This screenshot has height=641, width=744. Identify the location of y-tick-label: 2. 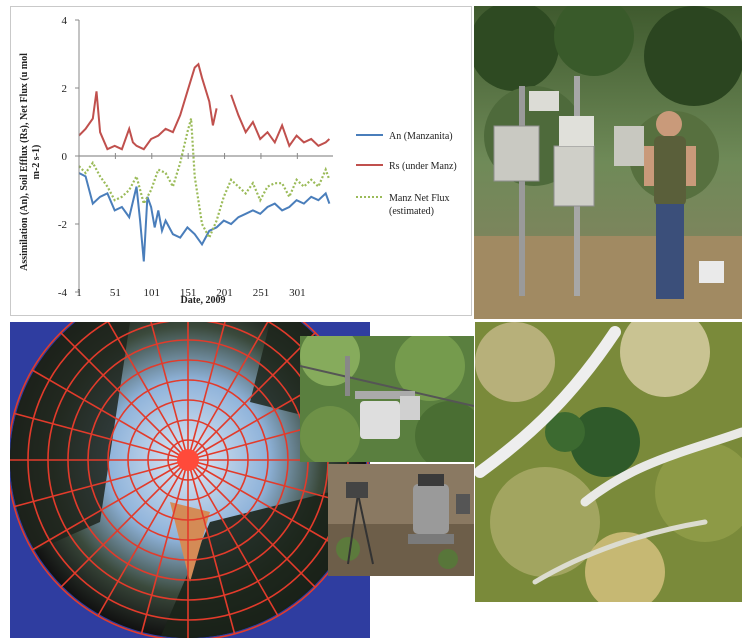
(65, 89).